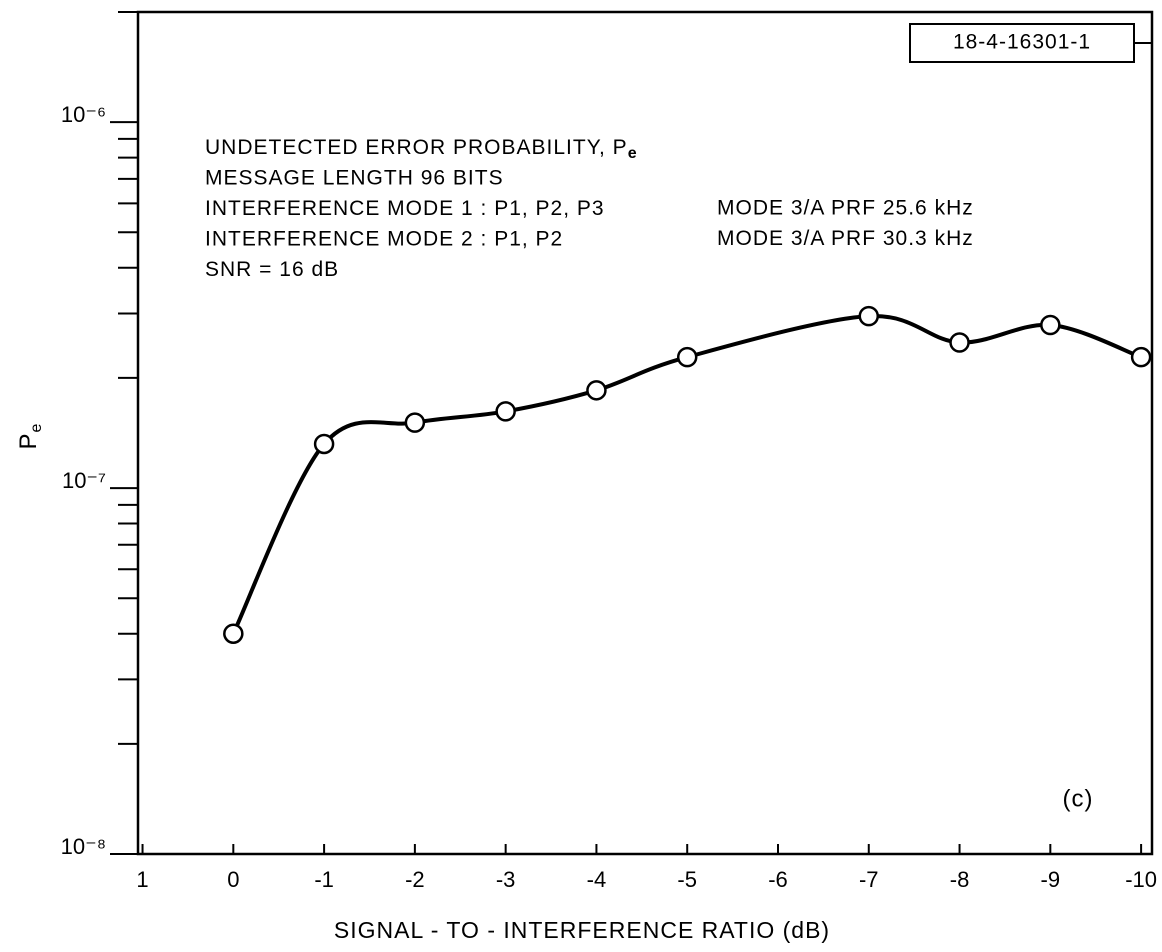 Image resolution: width=1162 pixels, height=952 pixels. I want to click on x-tick-label: -3, so click(506, 879).